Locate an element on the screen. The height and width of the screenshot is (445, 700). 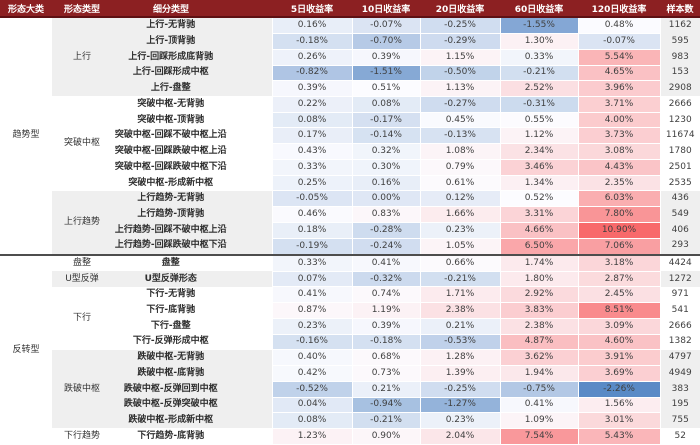
return-value-cell-5日收益率: 0.08% is located at coordinates (312, 420).